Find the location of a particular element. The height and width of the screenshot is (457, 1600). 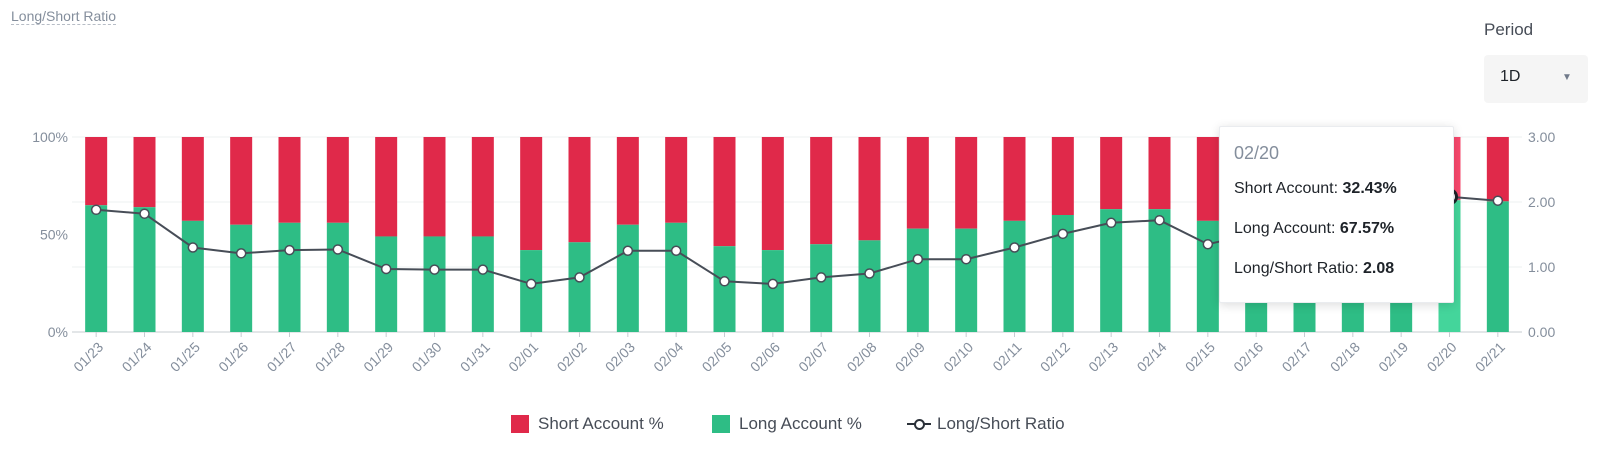

y-axis-right: 0.00 1.00 2.00 3.00 is located at coordinates (1541, 234).